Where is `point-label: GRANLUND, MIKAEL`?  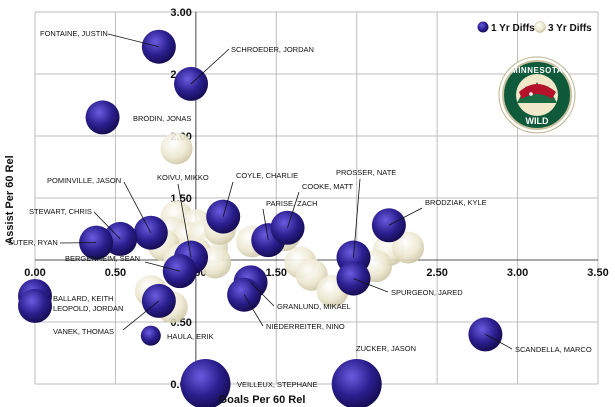
point-label: GRANLUND, MIKAEL is located at coordinates (314, 306).